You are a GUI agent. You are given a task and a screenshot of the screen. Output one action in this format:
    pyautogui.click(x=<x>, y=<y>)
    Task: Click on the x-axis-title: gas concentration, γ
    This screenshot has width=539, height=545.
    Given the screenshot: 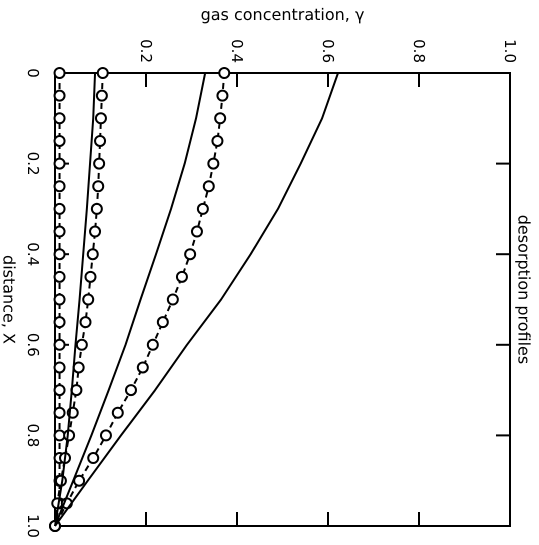 What is the action you would take?
    pyautogui.click(x=282, y=14)
    